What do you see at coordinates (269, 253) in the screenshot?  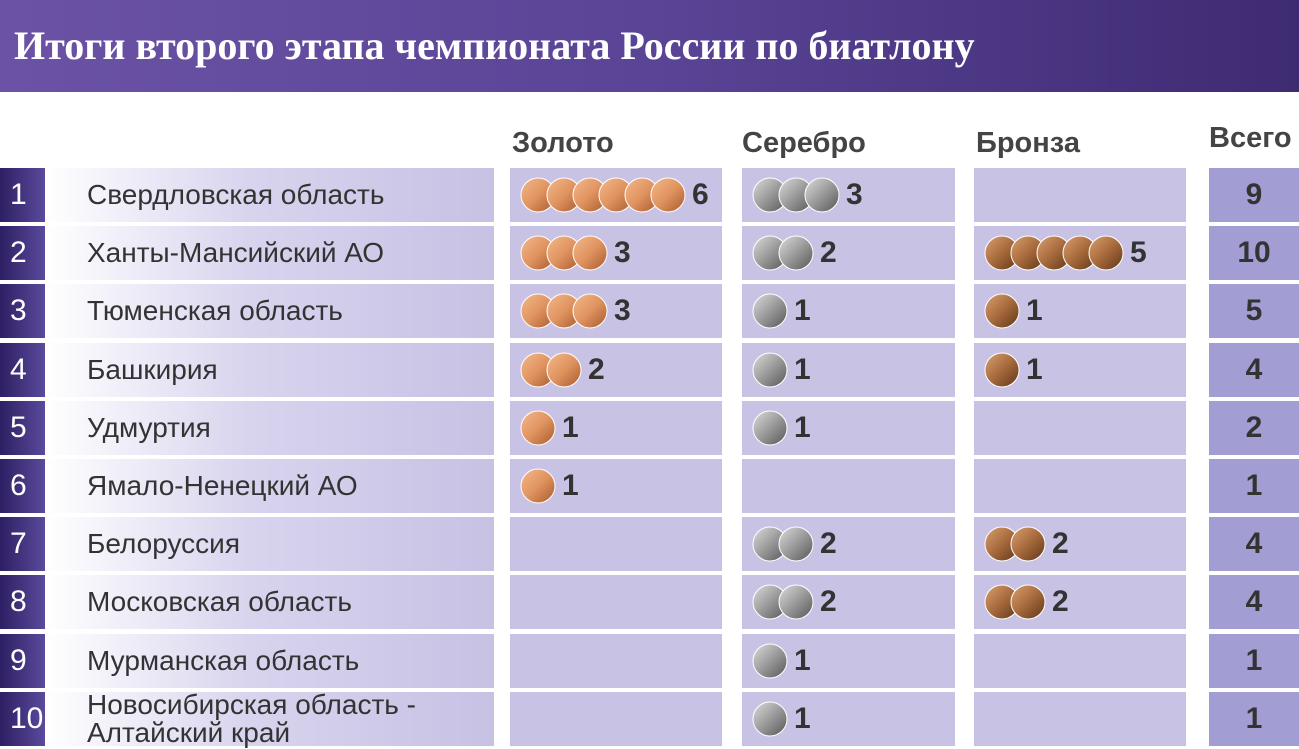 I see `region-name: Ханты-Мансийский АО` at bounding box center [269, 253].